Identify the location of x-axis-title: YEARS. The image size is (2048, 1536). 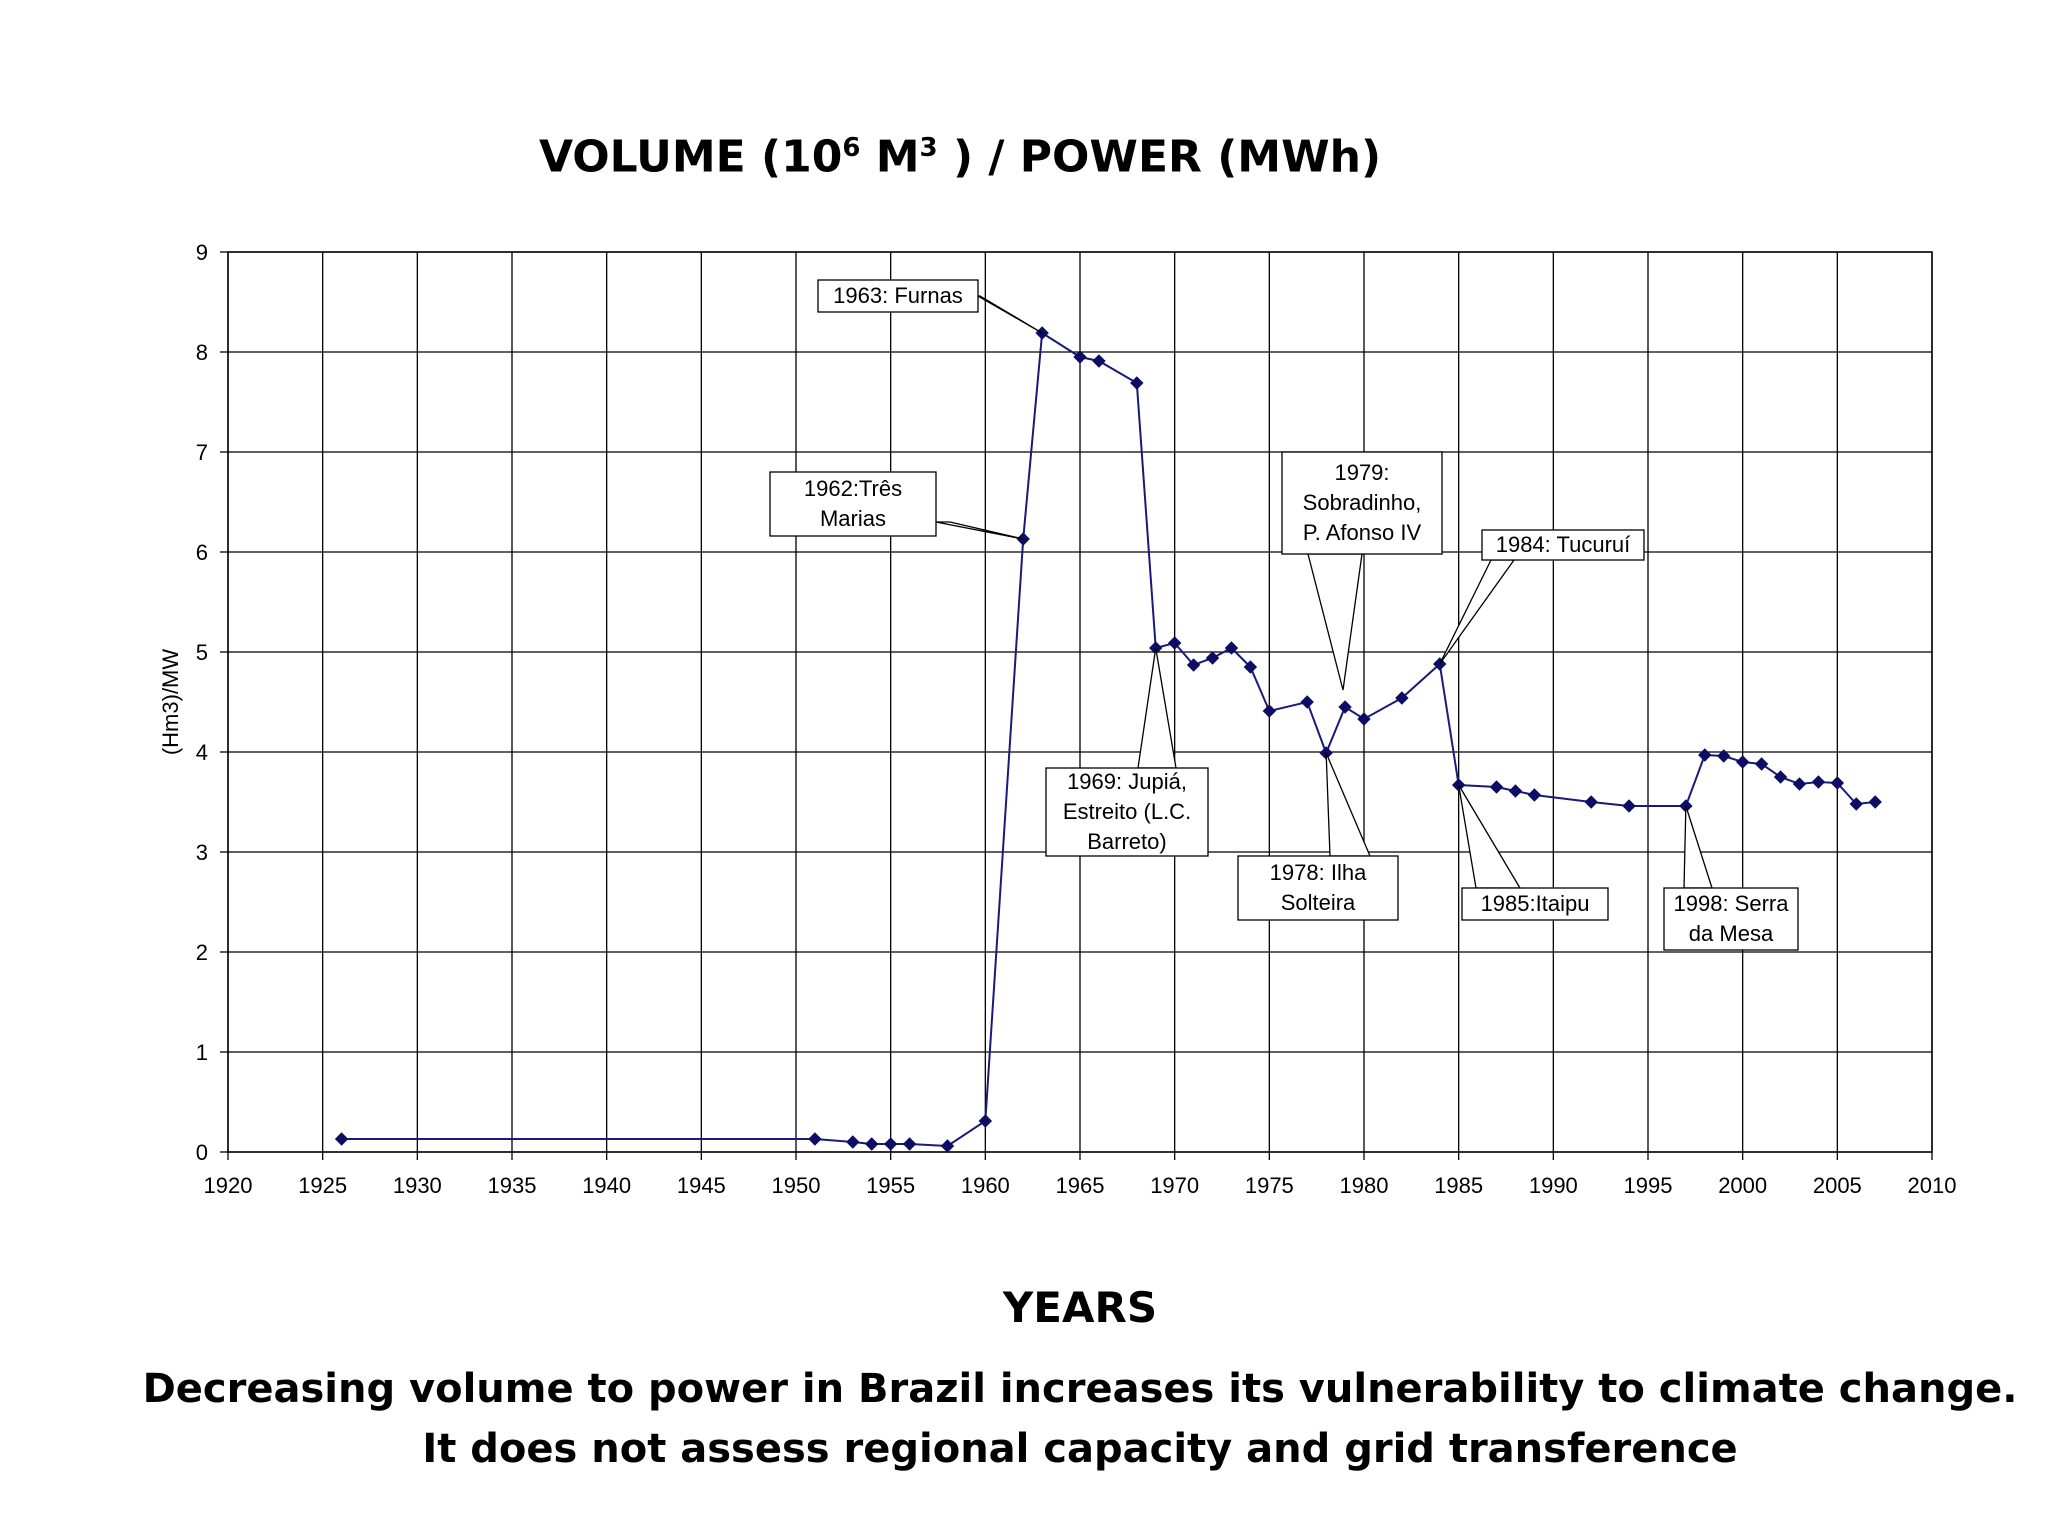
(1080, 1307).